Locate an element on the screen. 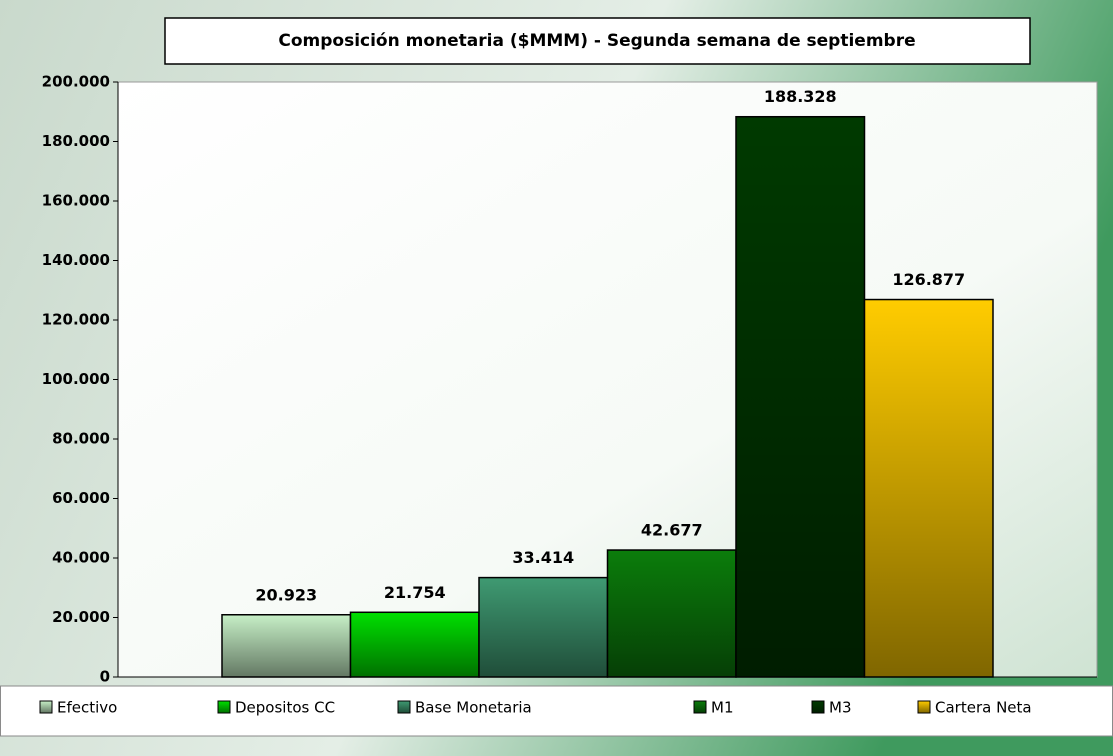  y-tick-label: 160.000 is located at coordinates (76, 201).